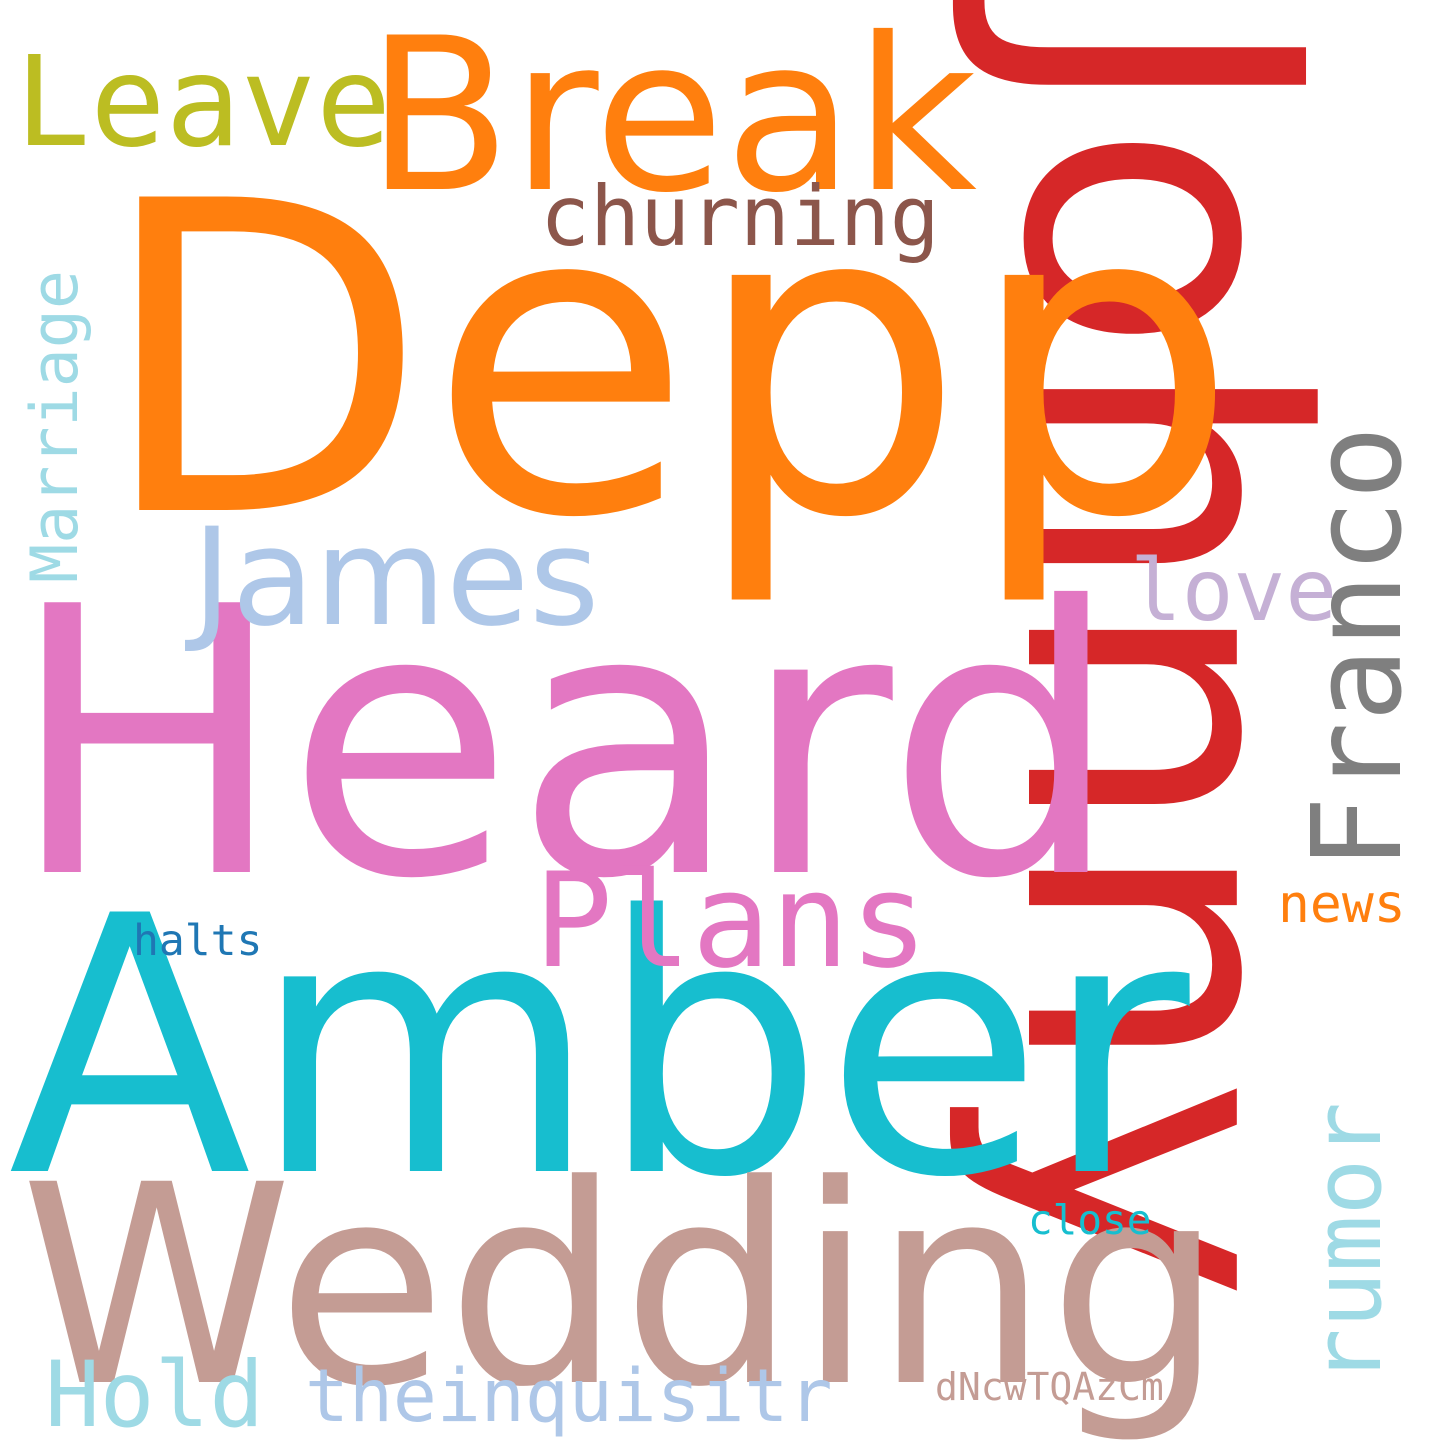  I want to click on word-leave: Leave, so click(203, 102).